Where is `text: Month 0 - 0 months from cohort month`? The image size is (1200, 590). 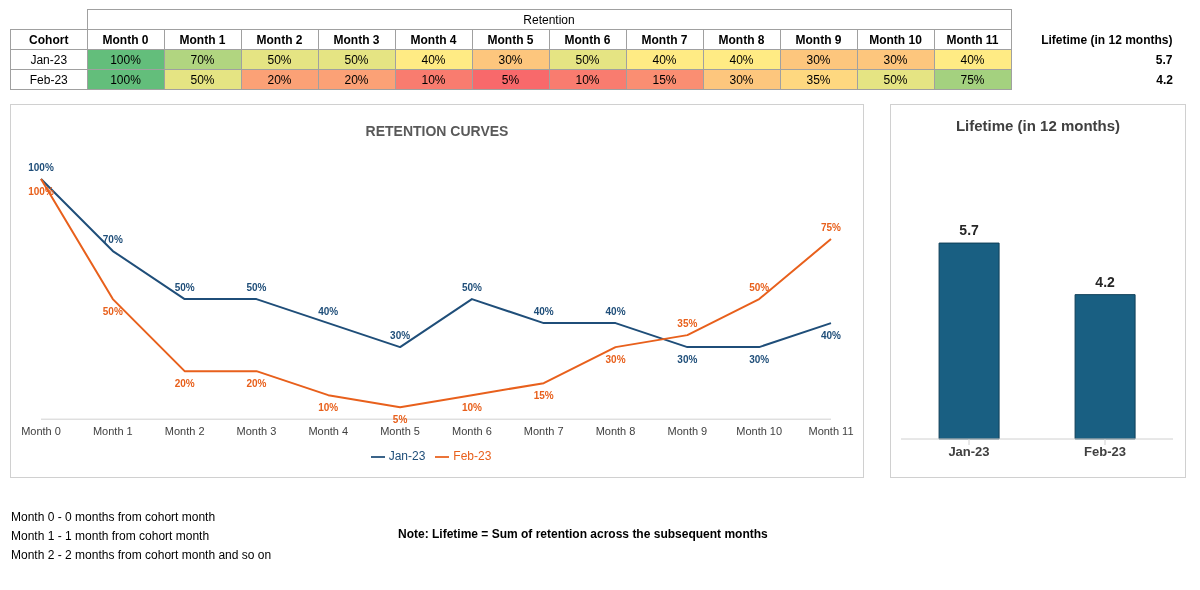
text: Month 0 - 0 months from cohort month is located at coordinates (114, 517).